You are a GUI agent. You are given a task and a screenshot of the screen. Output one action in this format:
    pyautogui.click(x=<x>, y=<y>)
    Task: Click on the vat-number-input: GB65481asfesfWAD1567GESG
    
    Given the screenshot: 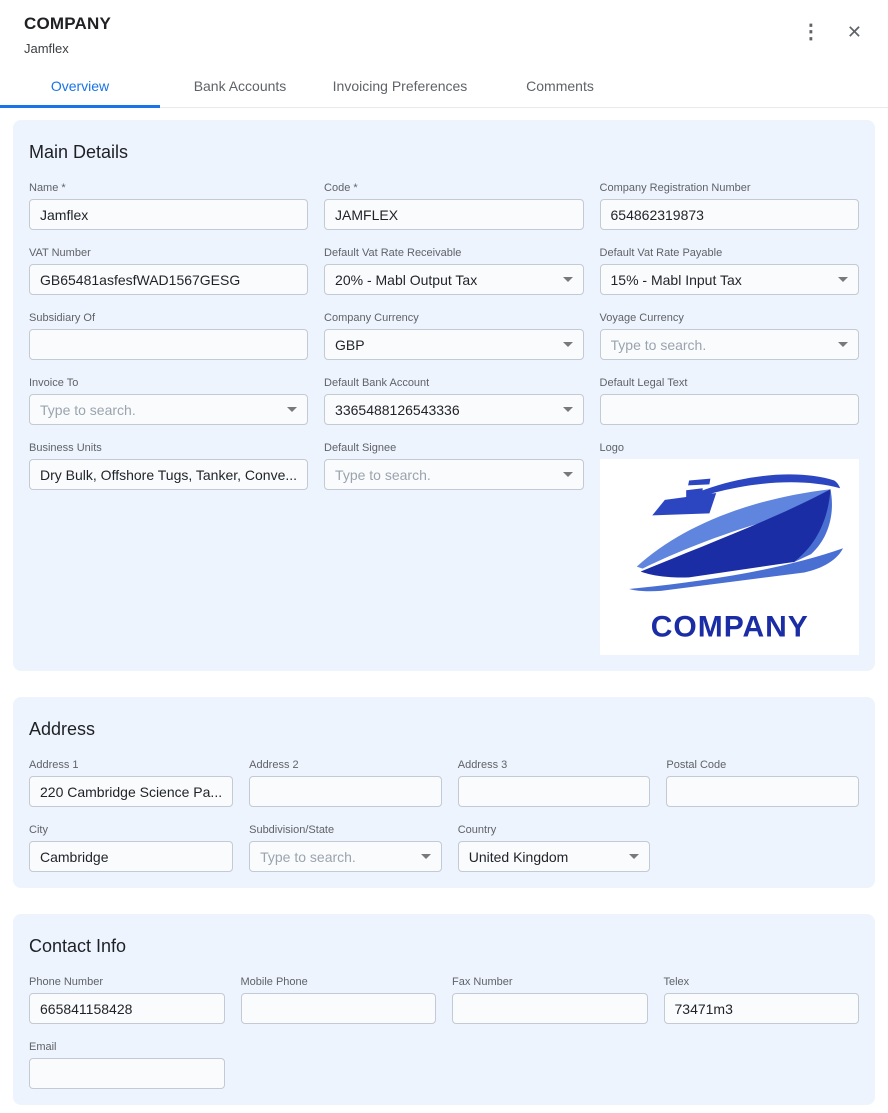 What is the action you would take?
    pyautogui.click(x=169, y=279)
    